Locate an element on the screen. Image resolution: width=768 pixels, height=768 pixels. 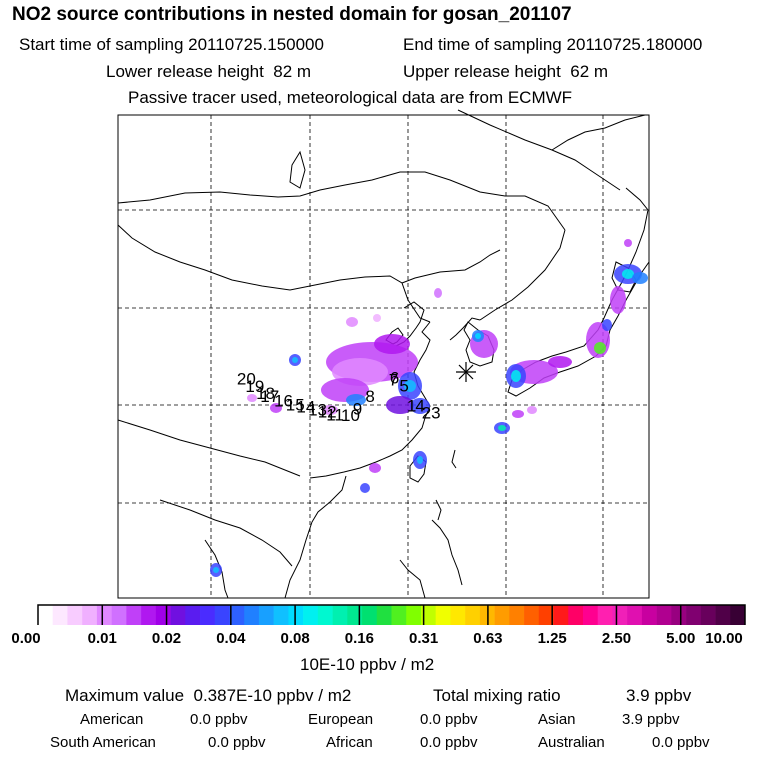
colorbar-tick-label: 10.00 is located at coordinates (724, 638).